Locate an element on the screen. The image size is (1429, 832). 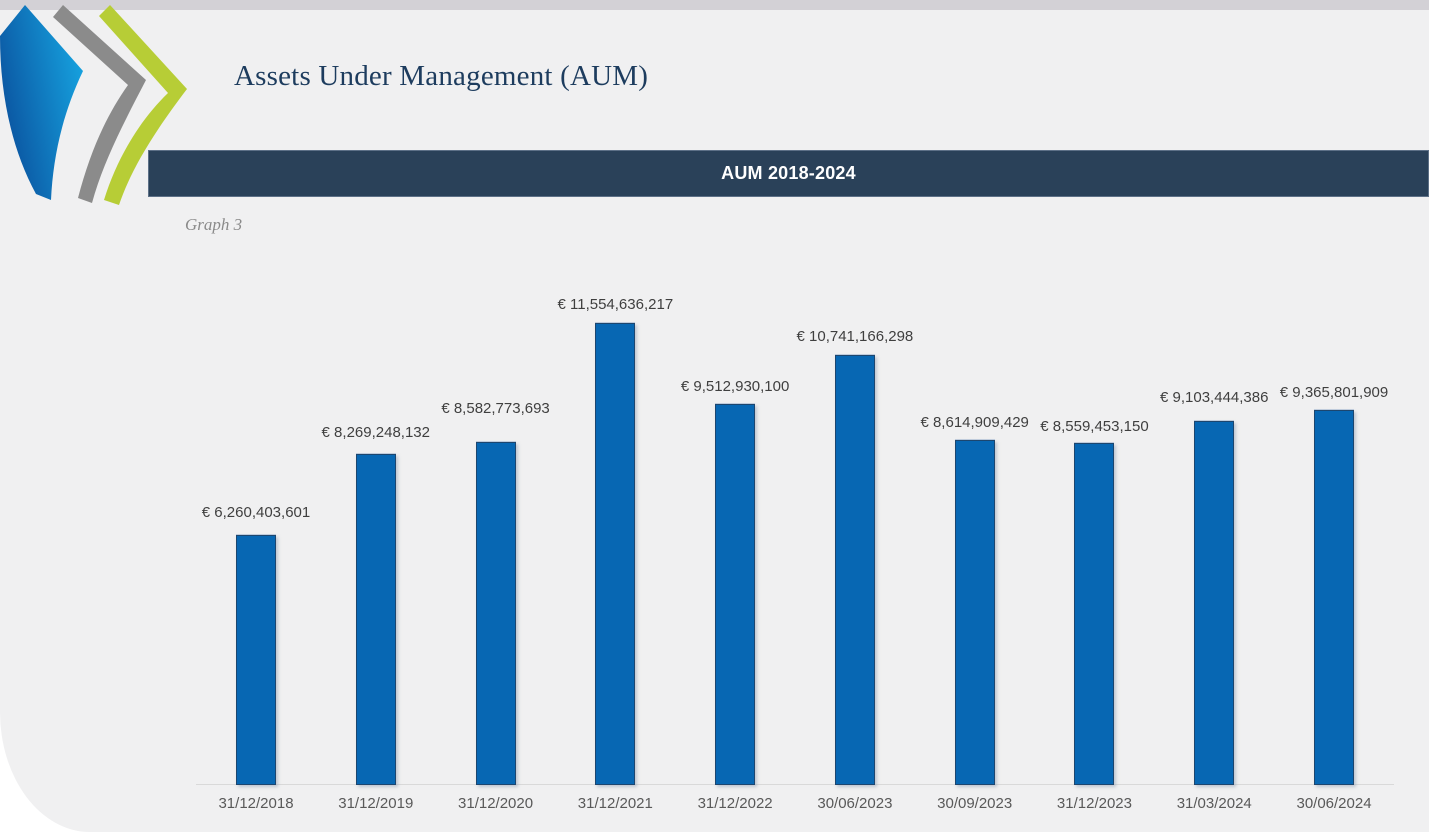
x-axis-tick-label: 31/12/2020 is located at coordinates (496, 803).